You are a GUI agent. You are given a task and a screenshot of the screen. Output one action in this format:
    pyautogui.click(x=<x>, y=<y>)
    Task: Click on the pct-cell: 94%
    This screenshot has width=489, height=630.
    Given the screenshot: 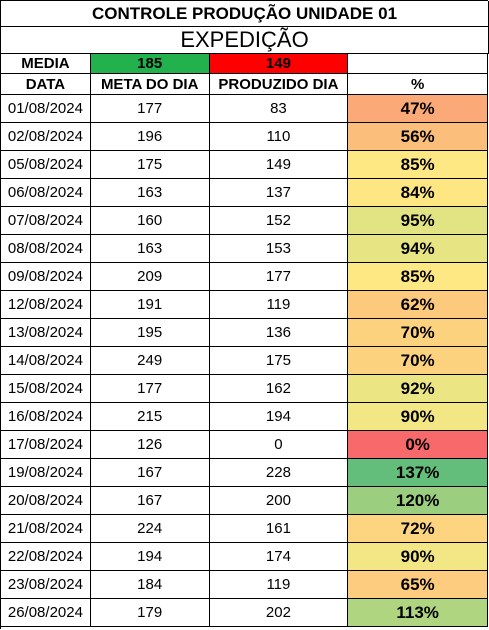 What is the action you would take?
    pyautogui.click(x=418, y=249)
    